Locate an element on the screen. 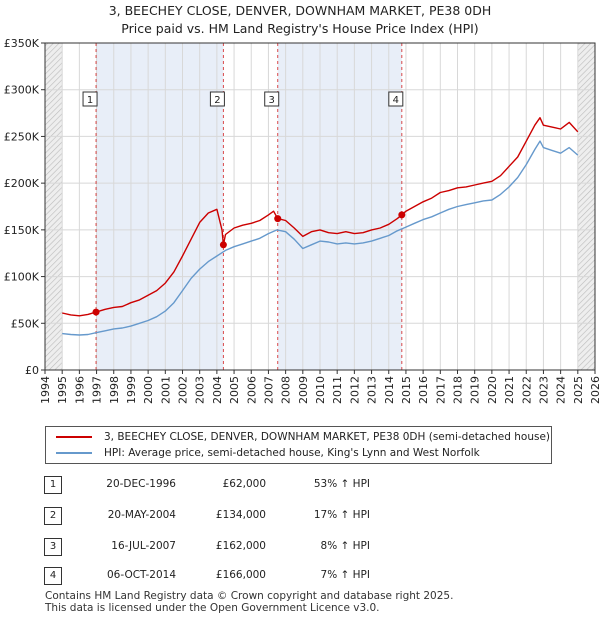 Image resolution: width=600 pixels, height=620 pixels. y-tick-label: £150K is located at coordinates (22, 230).